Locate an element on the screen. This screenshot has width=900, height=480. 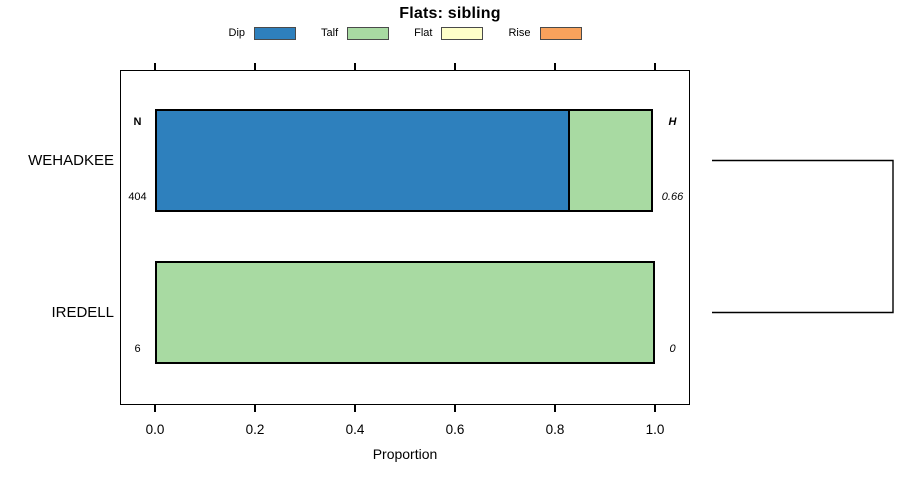
stat-n-header: N is located at coordinates (137, 122).